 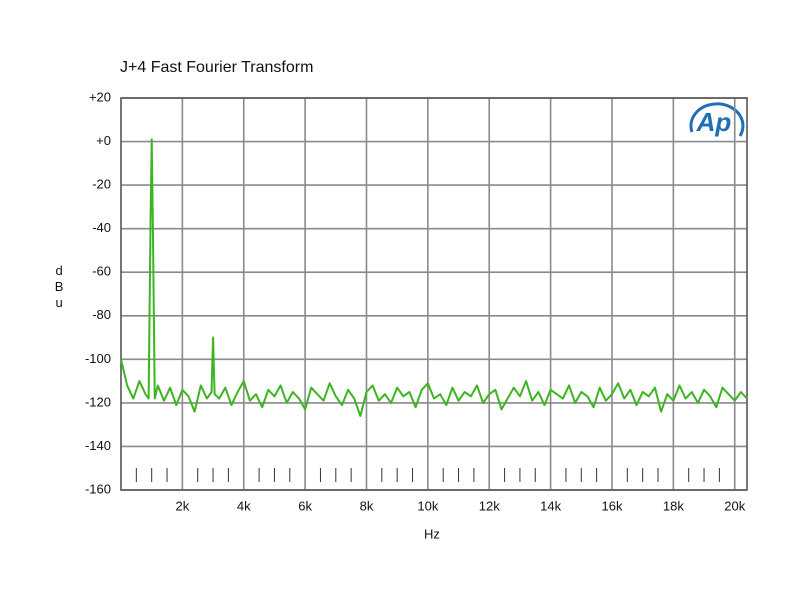 What do you see at coordinates (98, 358) in the screenshot?
I see `y-tick-label: -100` at bounding box center [98, 358].